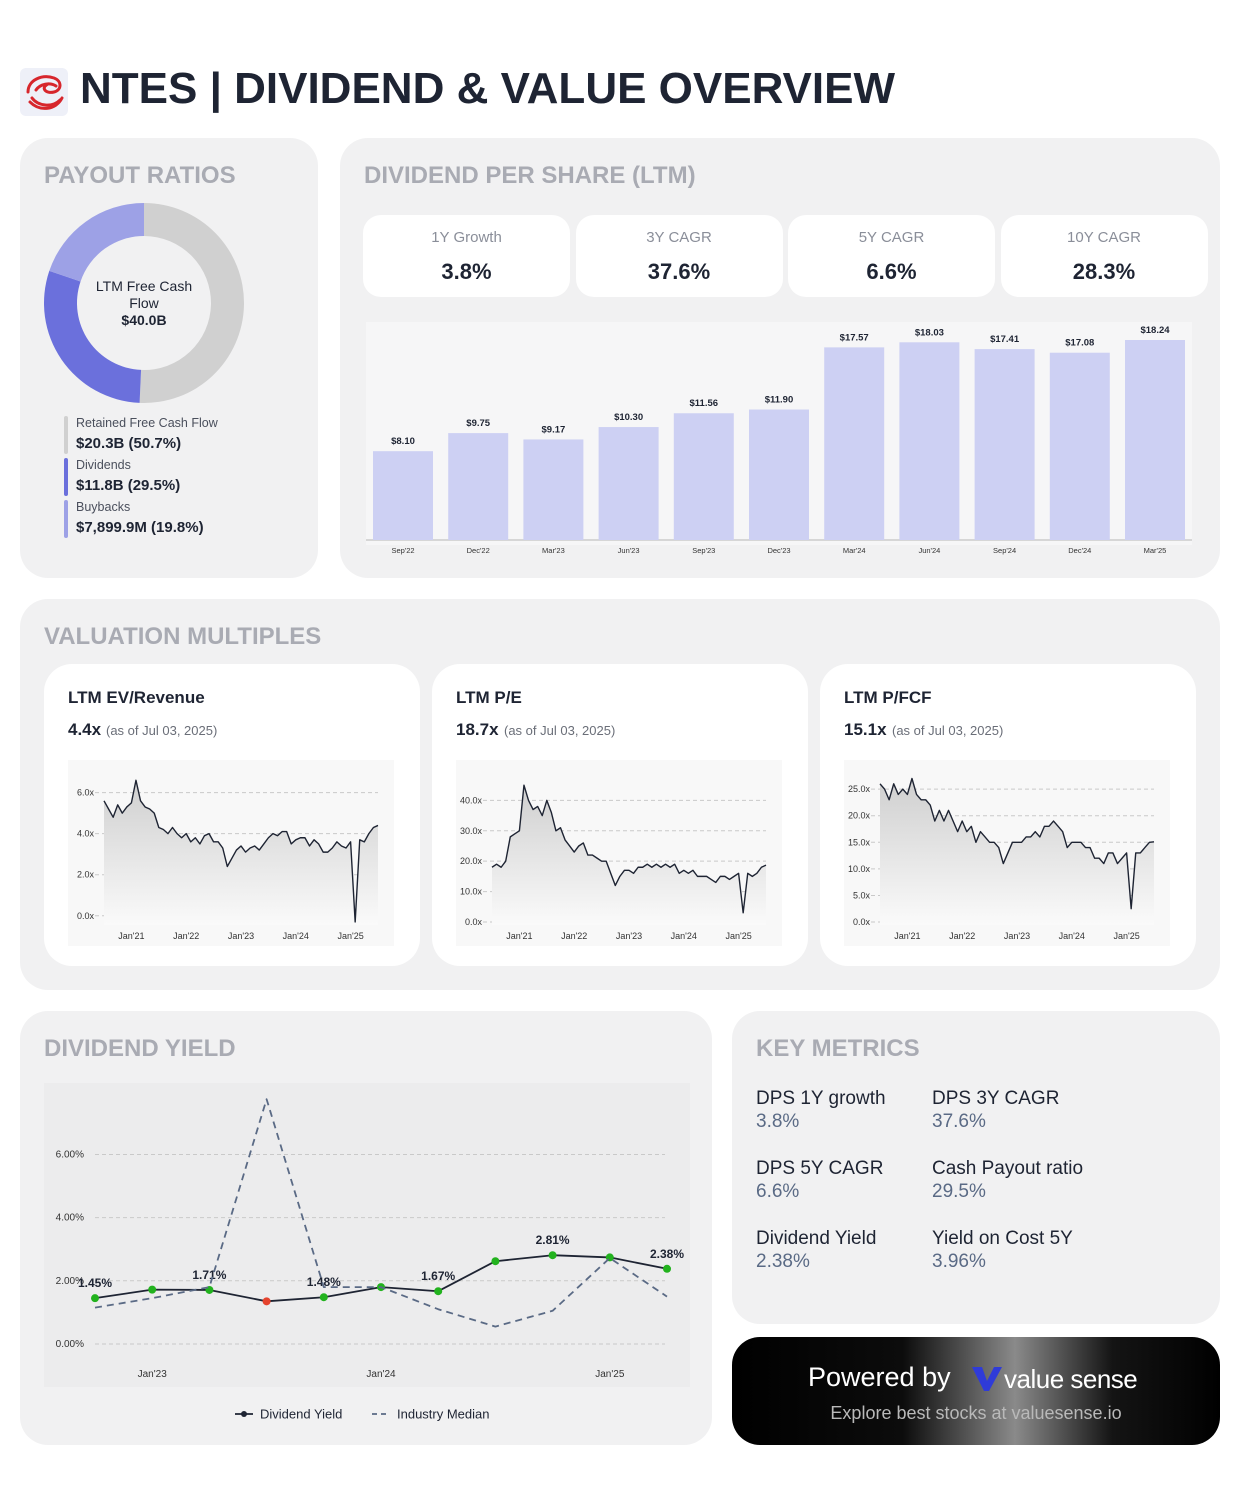 This screenshot has width=1240, height=1510. Describe the element at coordinates (865, 729) in the screenshot. I see `current-value: 15.1x` at that location.